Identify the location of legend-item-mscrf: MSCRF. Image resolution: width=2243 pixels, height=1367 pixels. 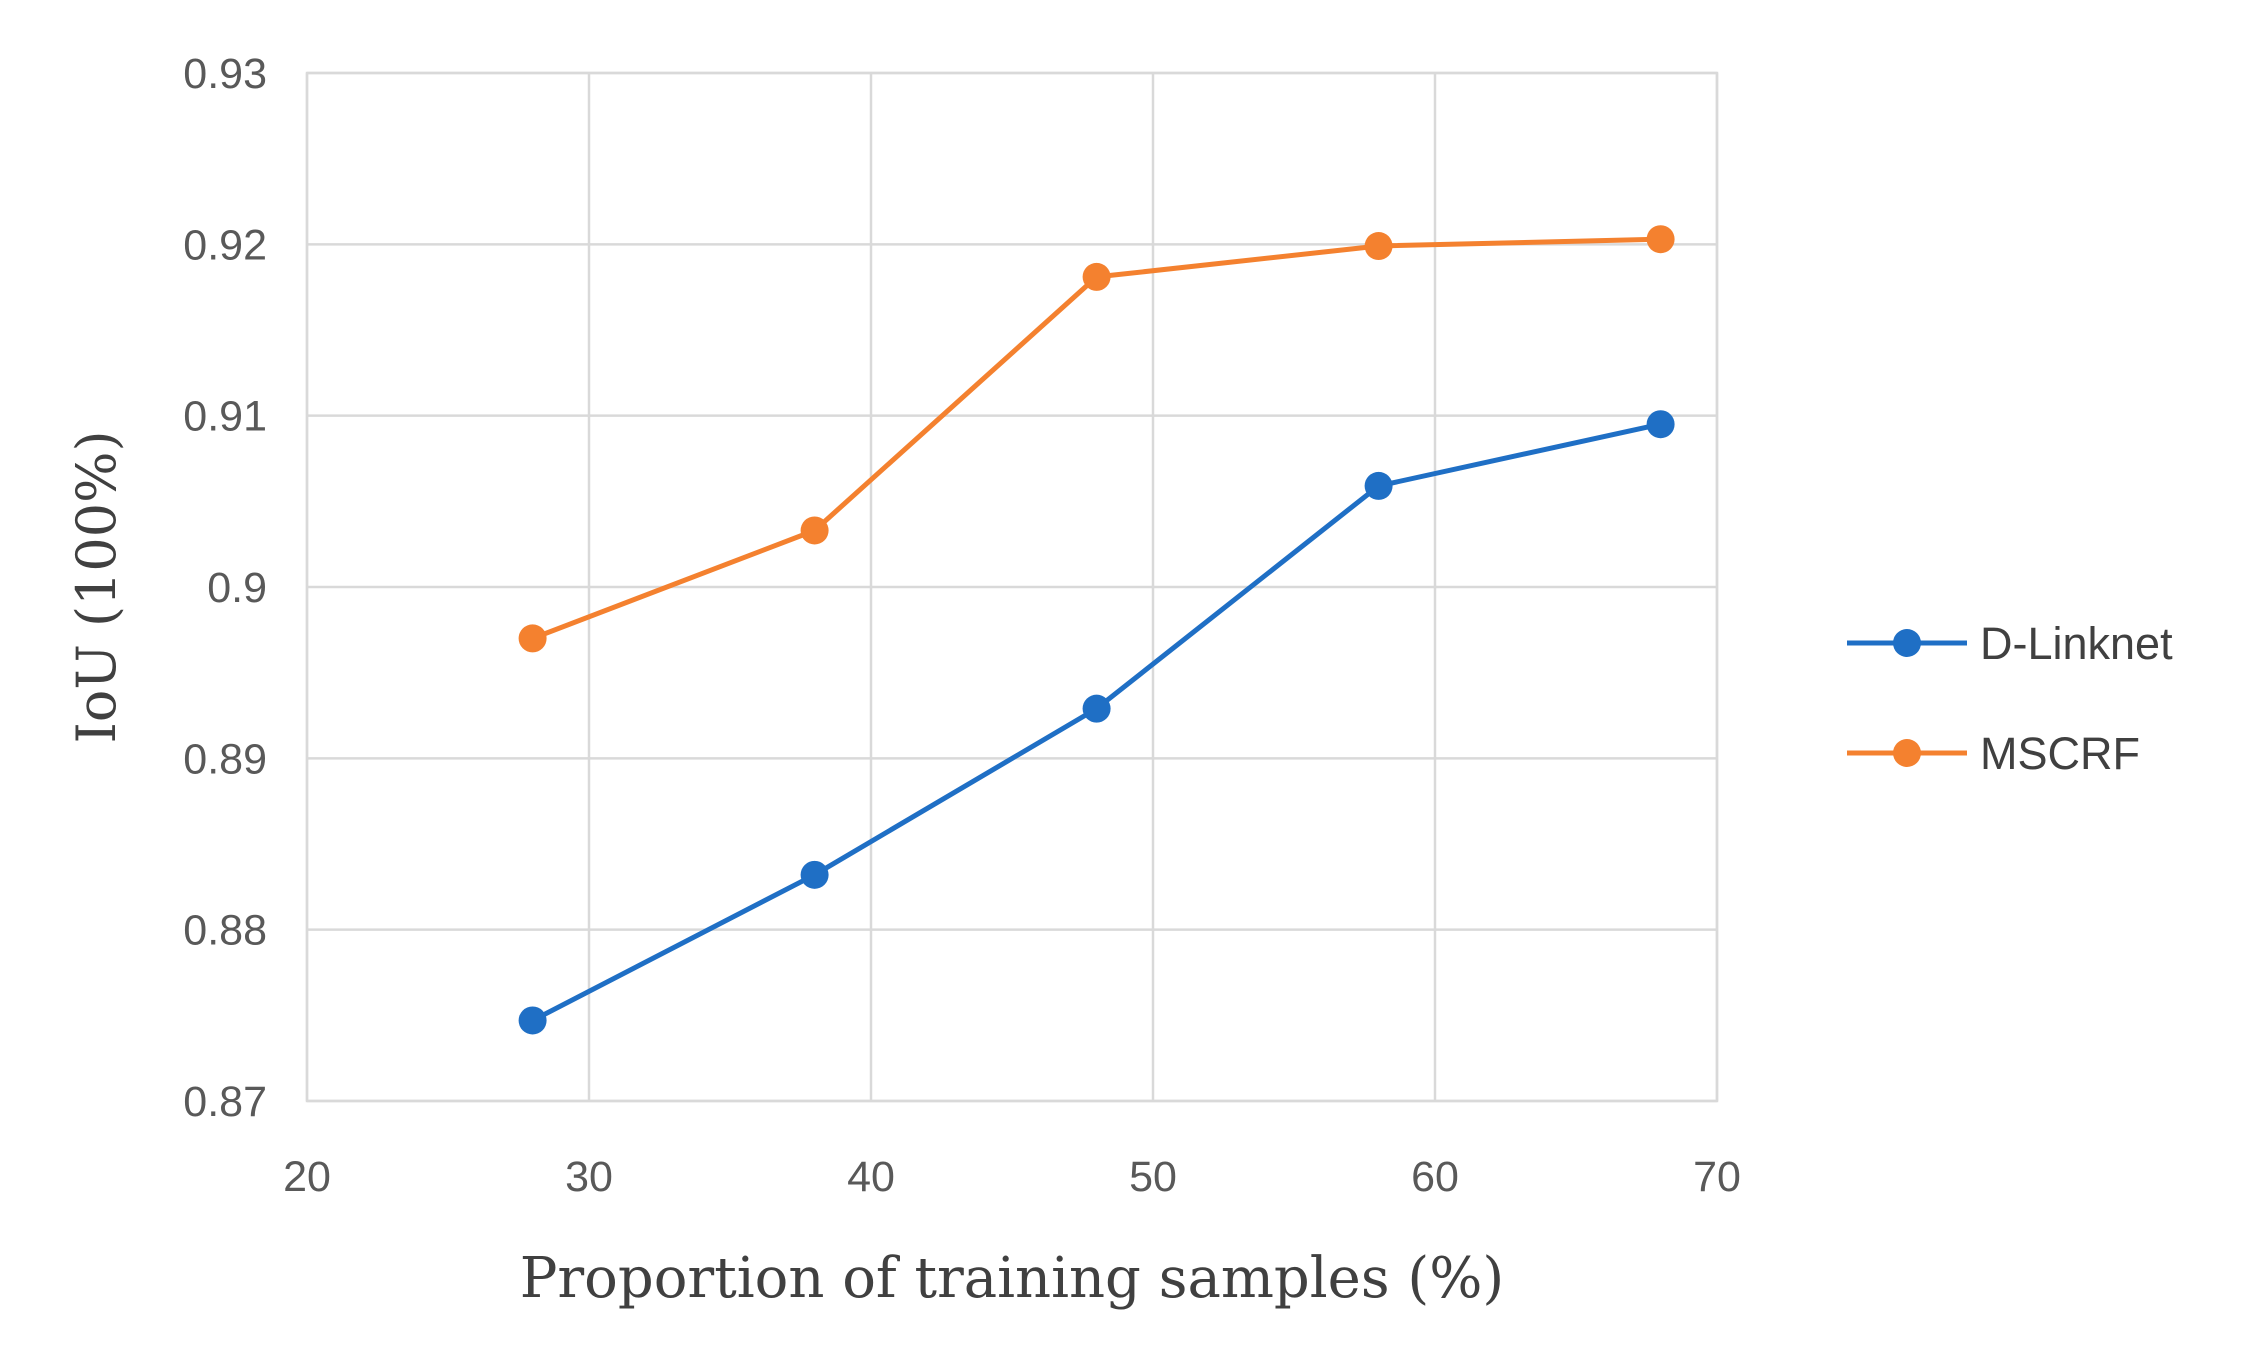
(1993, 753).